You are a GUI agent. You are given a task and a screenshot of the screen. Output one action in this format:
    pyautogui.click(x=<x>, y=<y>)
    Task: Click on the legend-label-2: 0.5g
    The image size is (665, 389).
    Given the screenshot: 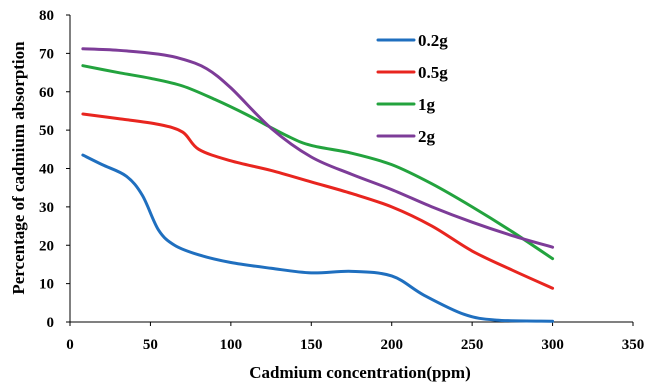 What is the action you would take?
    pyautogui.click(x=433, y=72)
    